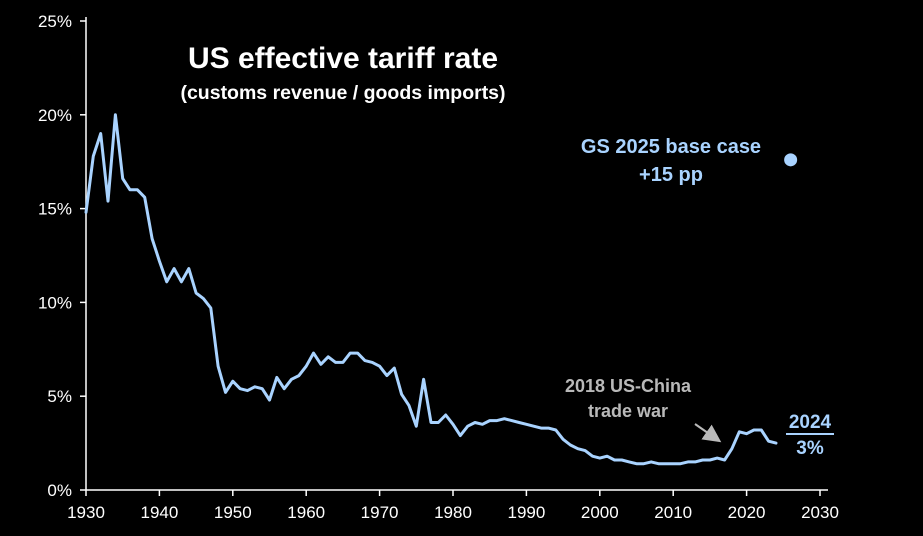 The image size is (923, 536). Describe the element at coordinates (673, 512) in the screenshot. I see `x-tick-label: 2010` at that location.